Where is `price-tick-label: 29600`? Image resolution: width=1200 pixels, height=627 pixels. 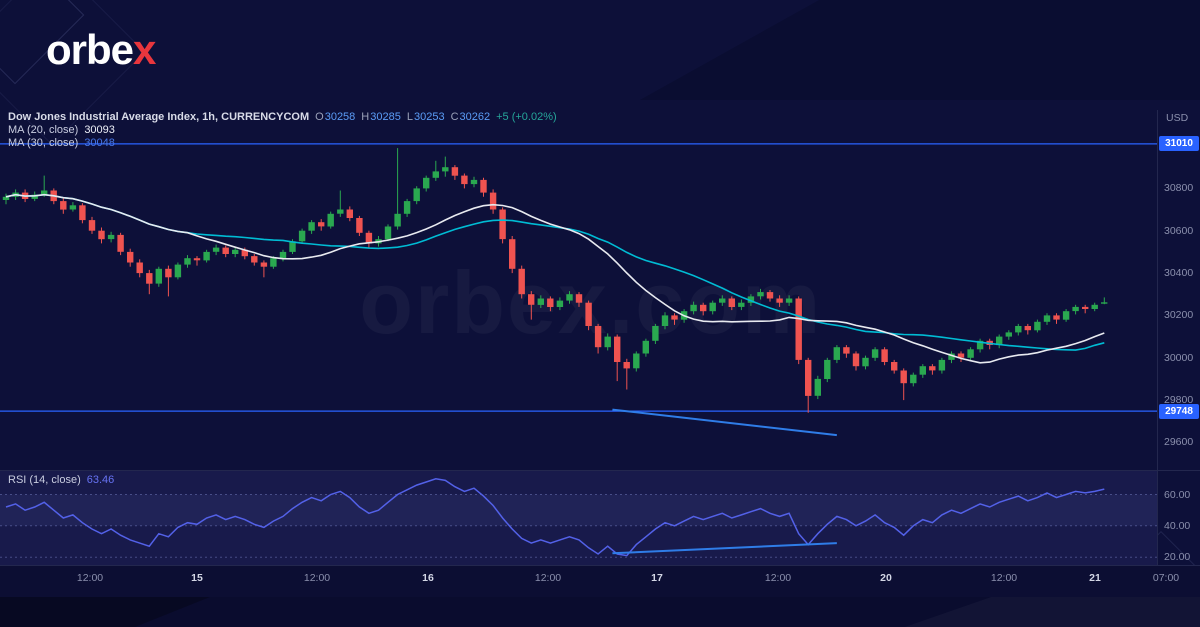 price-tick-label: 29600 is located at coordinates (1179, 442).